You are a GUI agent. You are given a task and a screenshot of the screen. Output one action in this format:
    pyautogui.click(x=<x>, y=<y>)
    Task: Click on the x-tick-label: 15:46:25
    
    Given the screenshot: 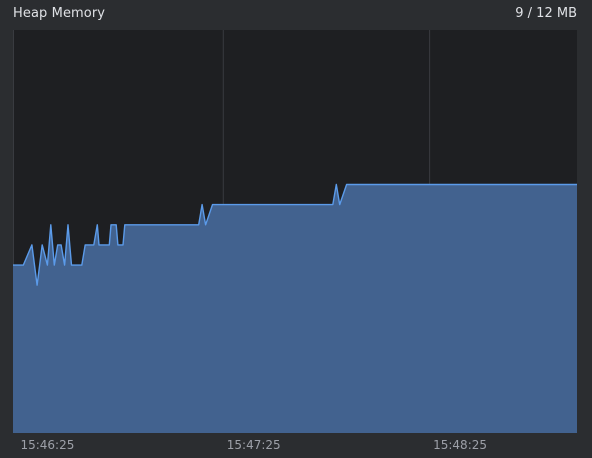 What is the action you would take?
    pyautogui.click(x=47, y=445)
    